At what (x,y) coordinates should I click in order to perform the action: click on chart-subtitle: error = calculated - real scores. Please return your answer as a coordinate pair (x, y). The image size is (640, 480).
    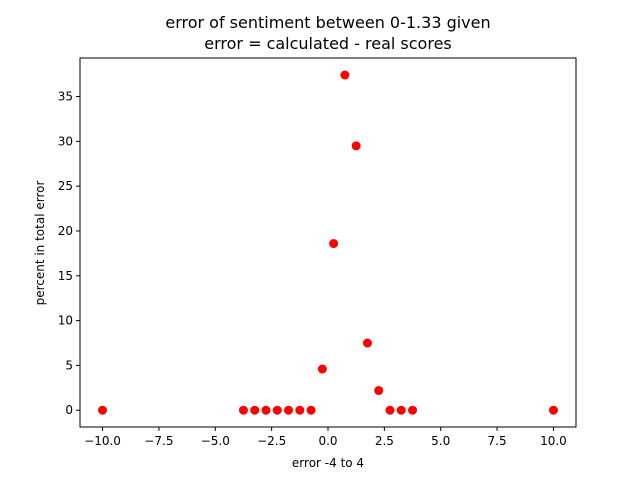
    Looking at the image, I should click on (328, 43).